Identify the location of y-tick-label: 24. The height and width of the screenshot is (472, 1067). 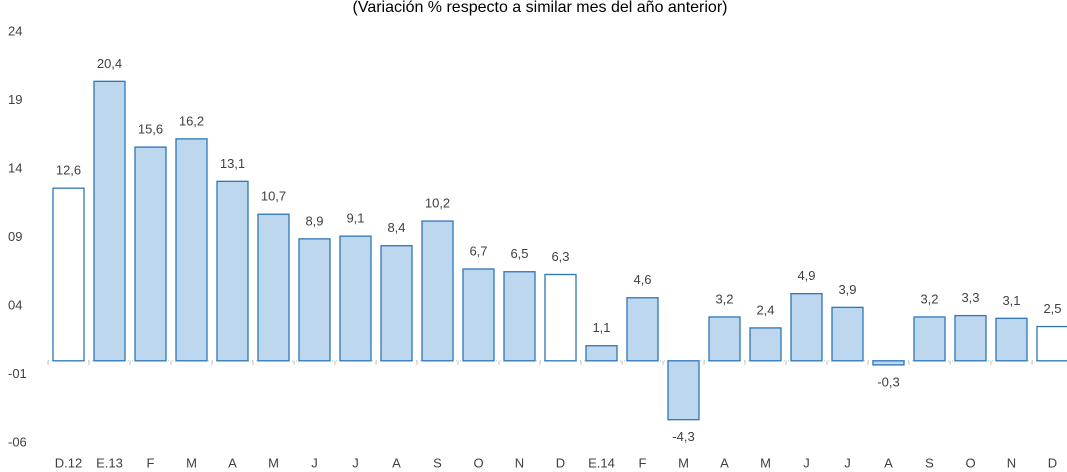
(15, 30).